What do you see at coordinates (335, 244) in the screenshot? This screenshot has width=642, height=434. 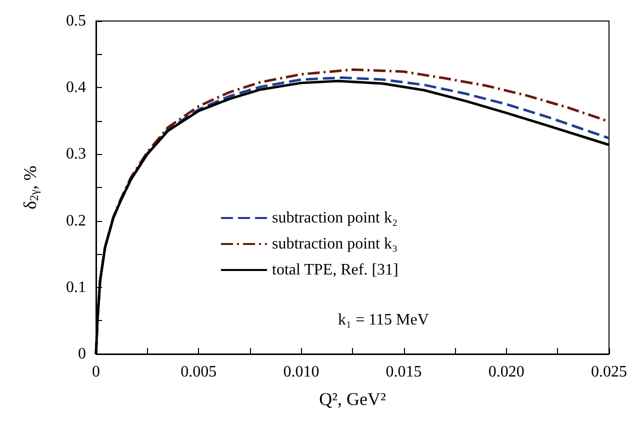 I see `legend-label: subtraction point k₃` at bounding box center [335, 244].